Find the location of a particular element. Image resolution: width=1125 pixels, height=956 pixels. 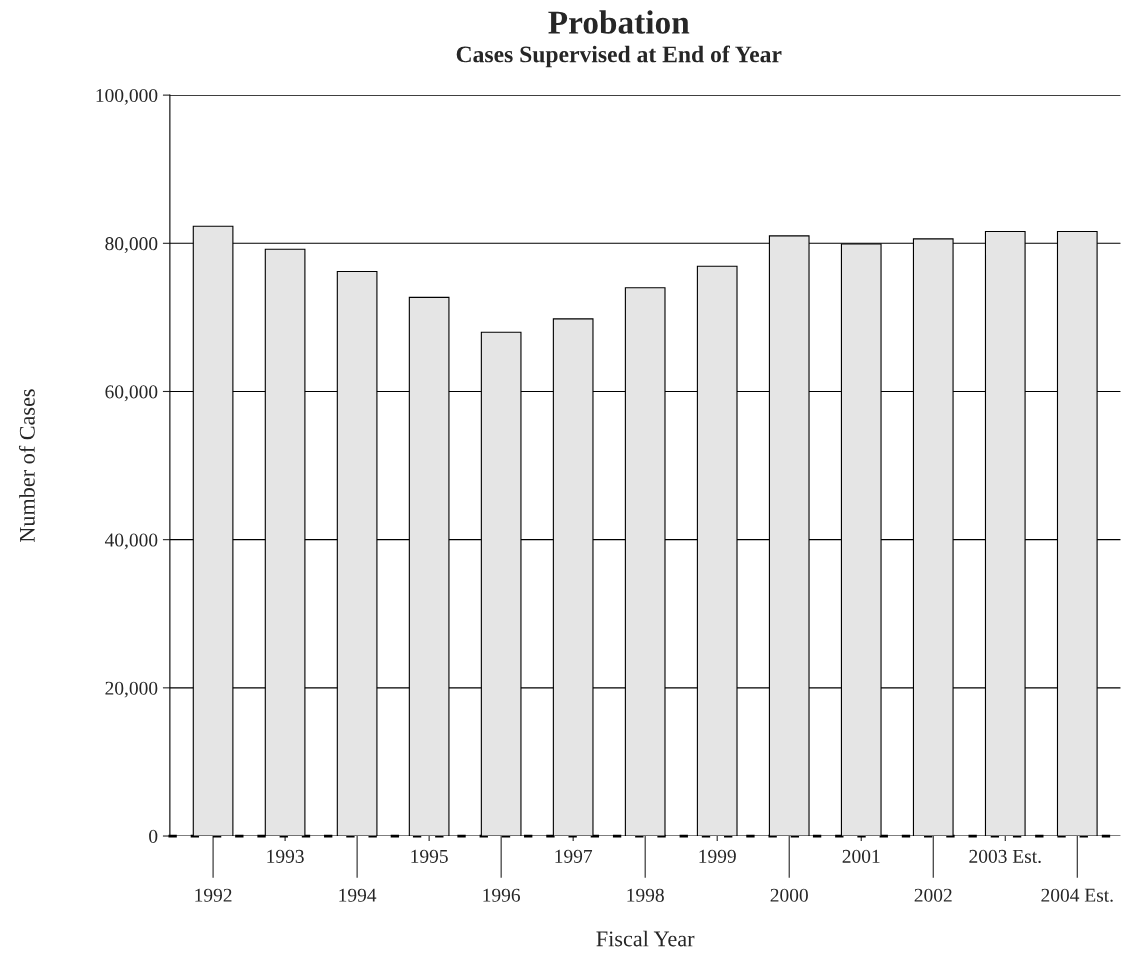

x-tick-label: 2001 is located at coordinates (861, 856).